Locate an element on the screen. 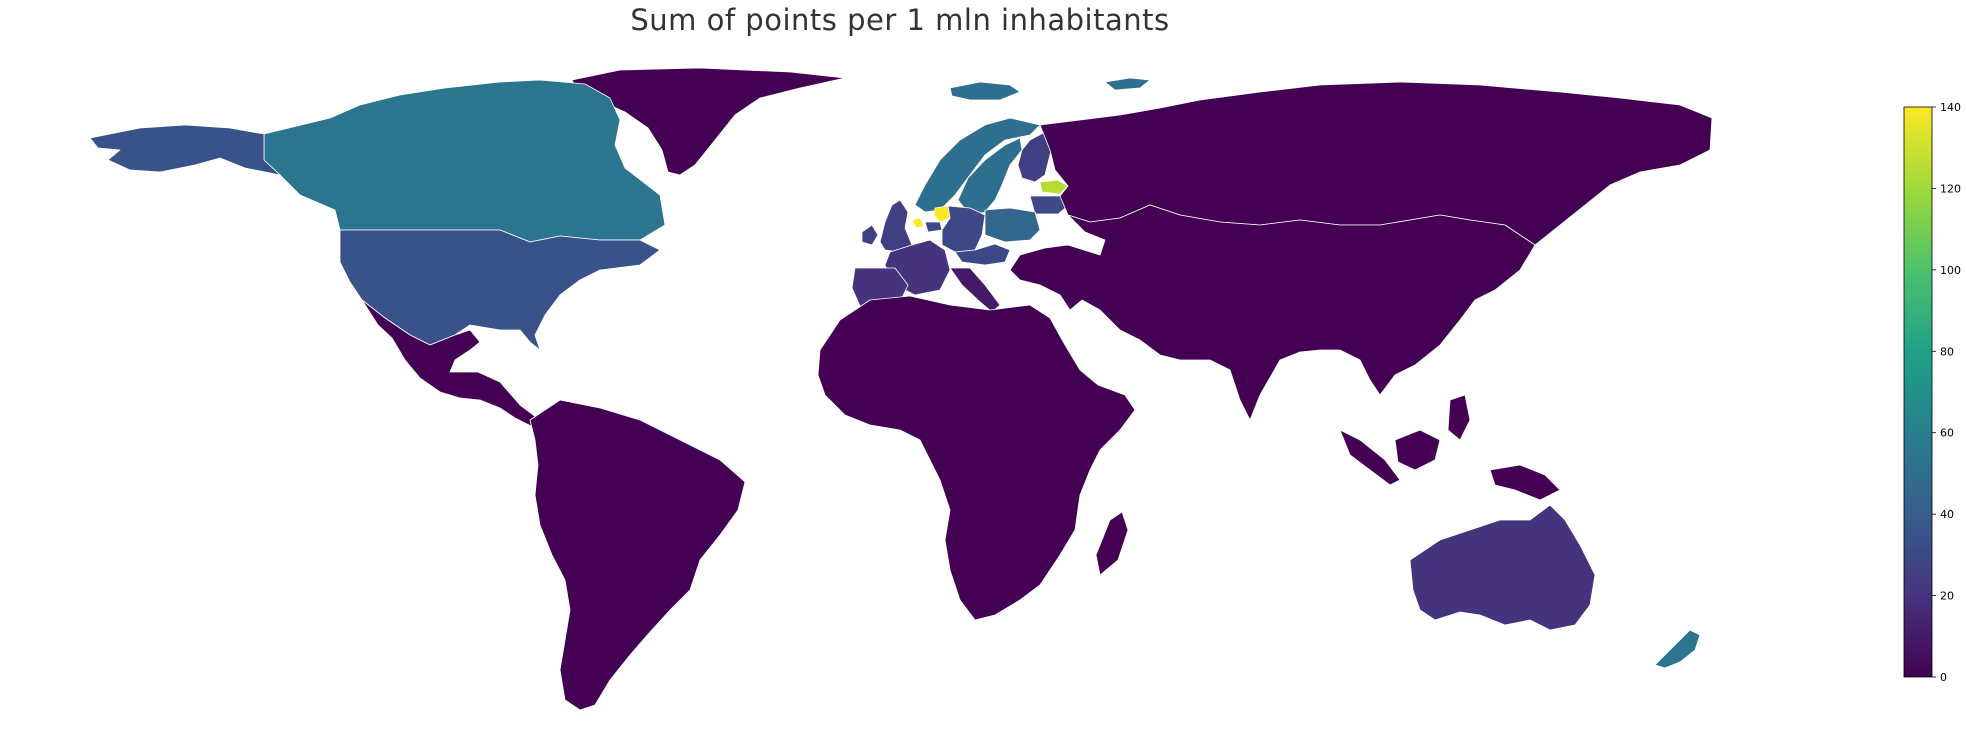 Image resolution: width=1966 pixels, height=755 pixels. region-iceland is located at coordinates (985, 91).